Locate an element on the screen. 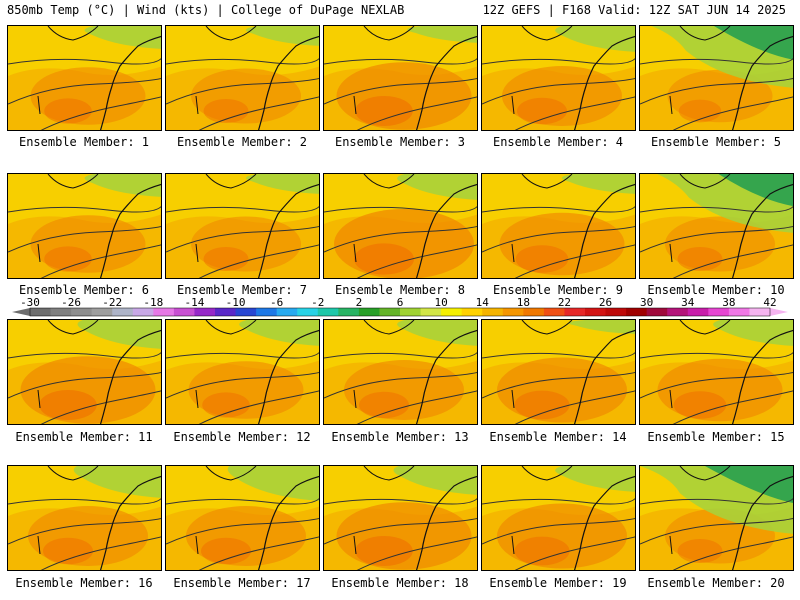  colorbar-tick-label: 14 is located at coordinates (483, 302).